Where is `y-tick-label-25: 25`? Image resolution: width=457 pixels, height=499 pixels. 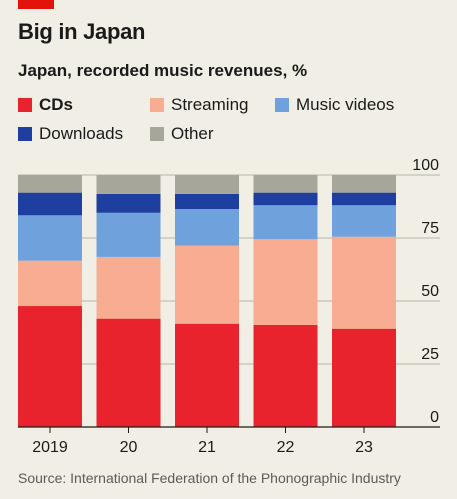
y-tick-label-25: 25 is located at coordinates (430, 354).